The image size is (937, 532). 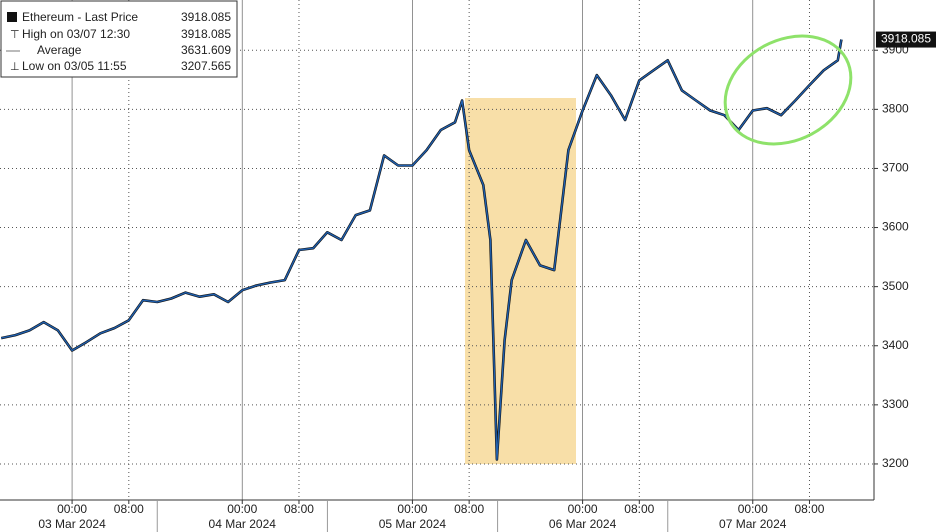 I want to click on legend-value: 3207.565, so click(x=206, y=66).